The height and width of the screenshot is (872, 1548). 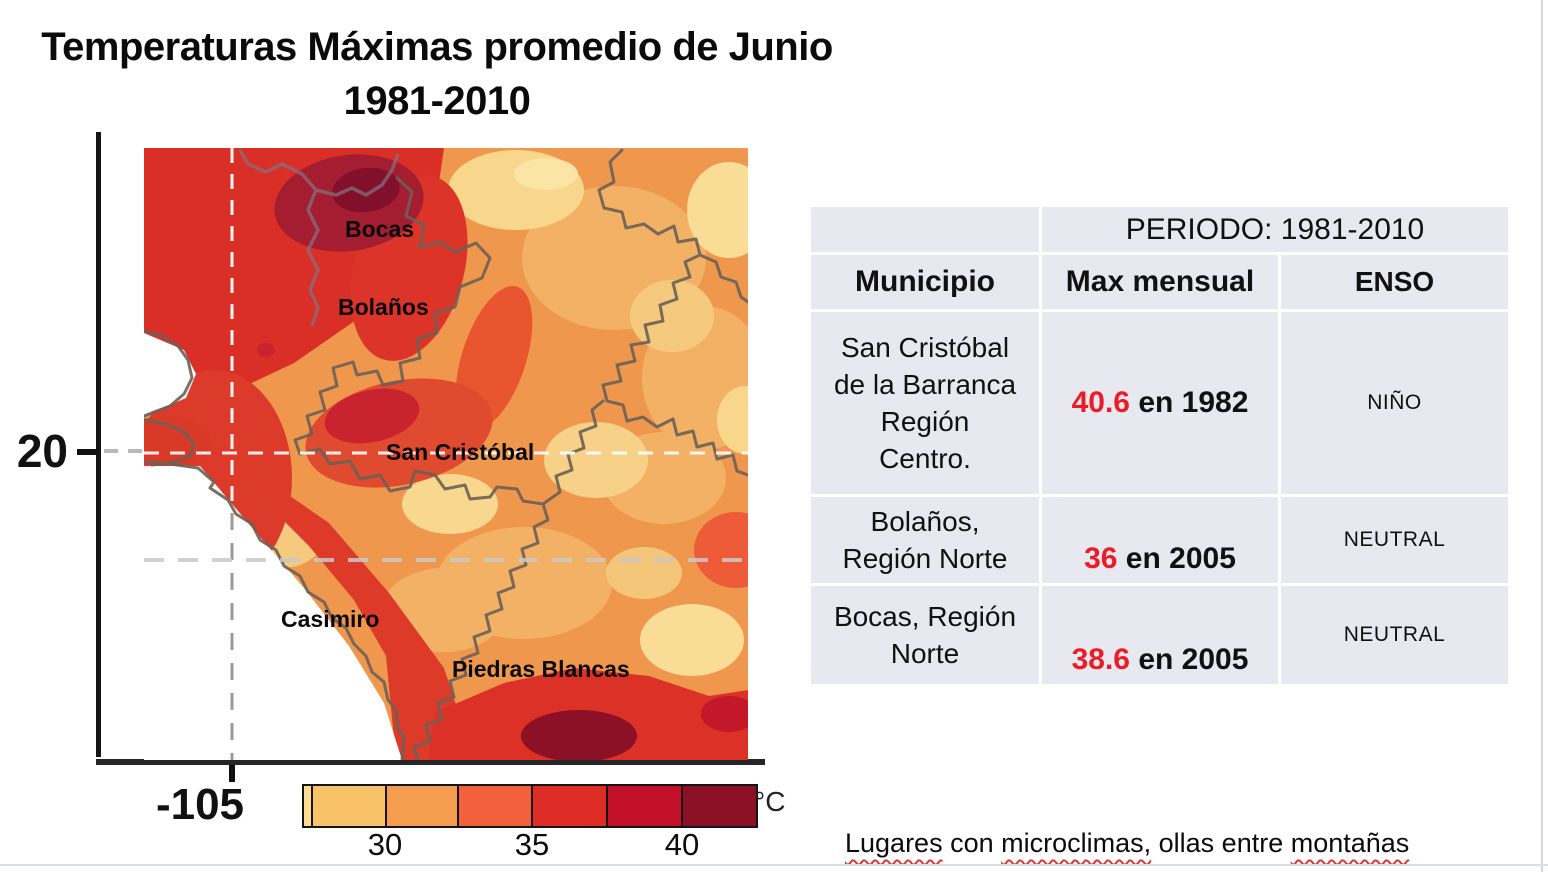 What do you see at coordinates (541, 669) in the screenshot?
I see `map-label-piedras-blancas: Piedras Blancas` at bounding box center [541, 669].